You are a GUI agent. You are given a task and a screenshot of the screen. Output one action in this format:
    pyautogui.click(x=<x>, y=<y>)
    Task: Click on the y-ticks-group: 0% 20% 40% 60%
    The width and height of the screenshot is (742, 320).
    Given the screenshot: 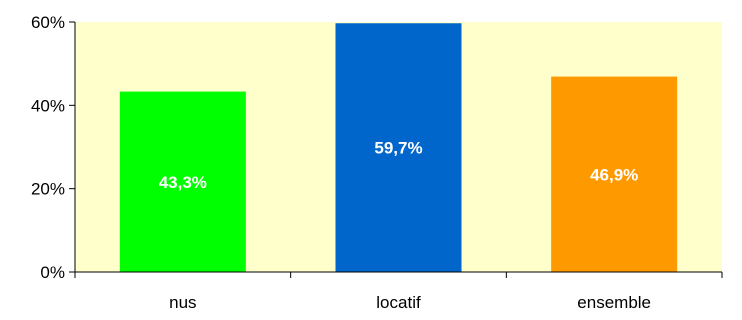 What is the action you would take?
    pyautogui.click(x=53, y=147)
    